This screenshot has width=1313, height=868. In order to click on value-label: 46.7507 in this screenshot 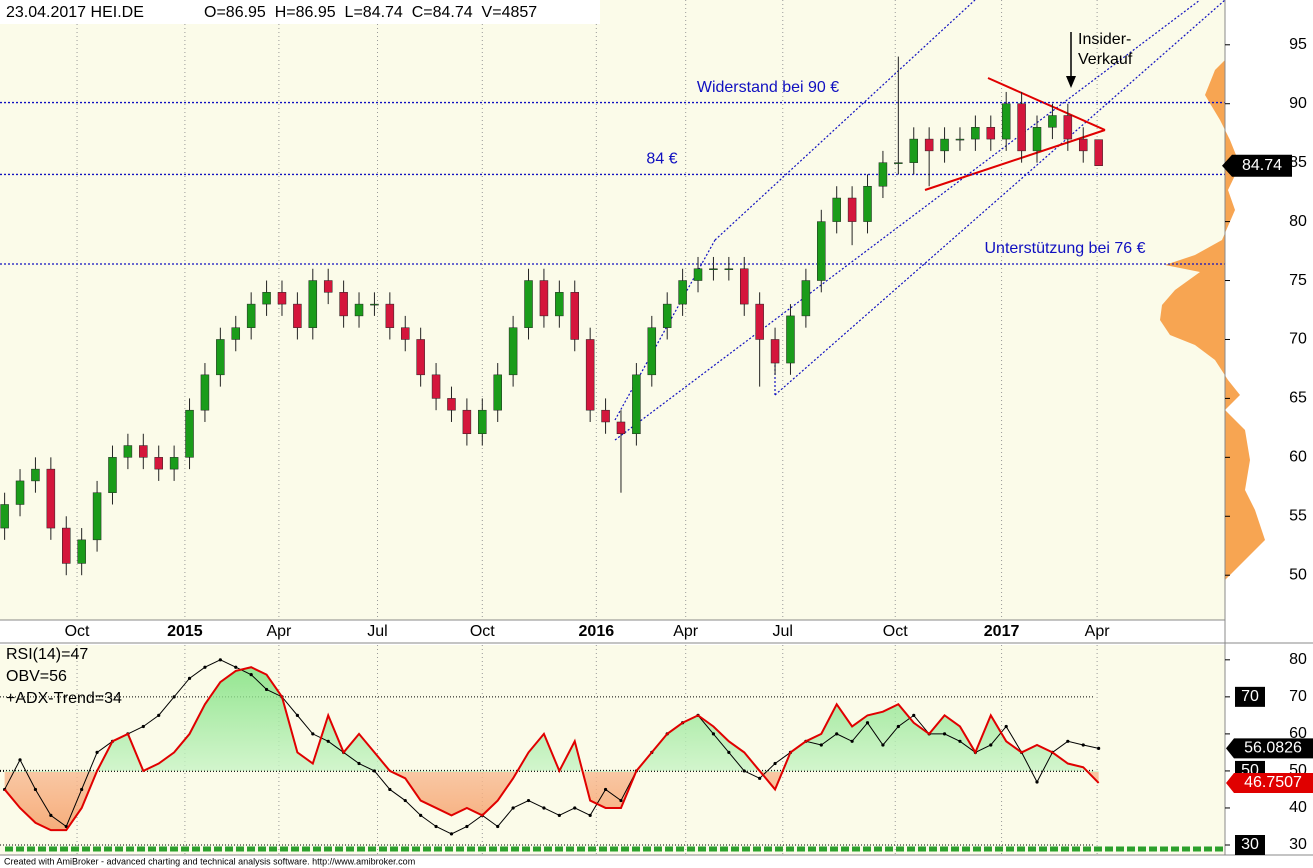, I will do `click(1273, 782)`.